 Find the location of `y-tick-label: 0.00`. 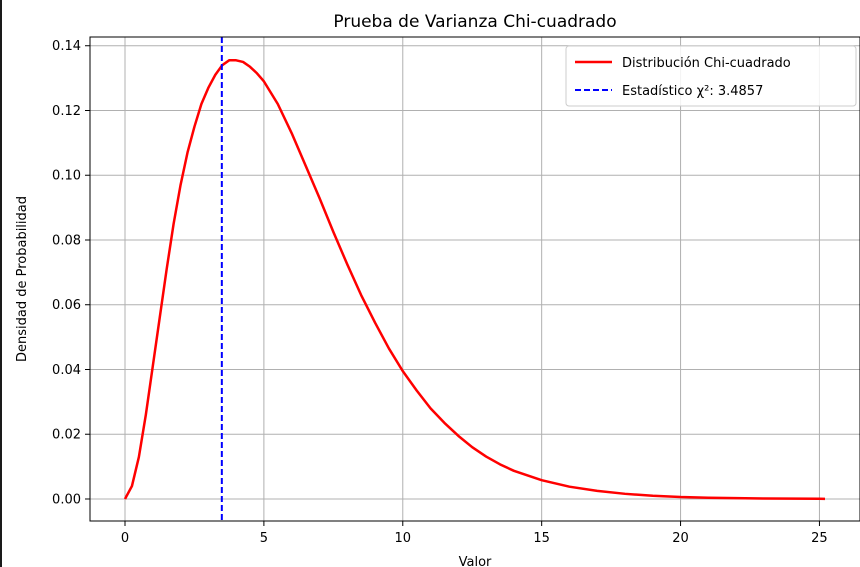

y-tick-label: 0.00 is located at coordinates (66, 499).